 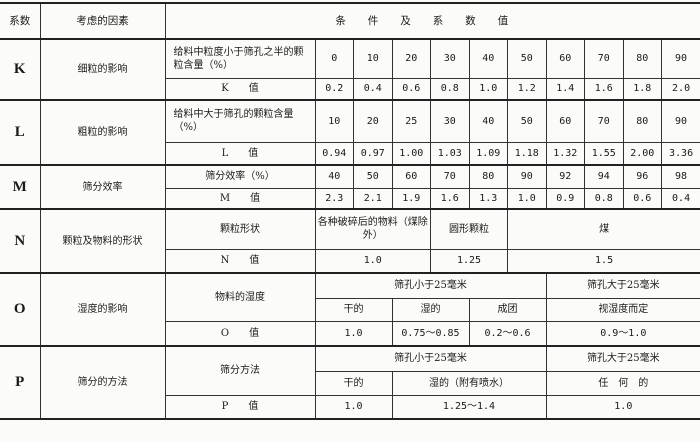 What do you see at coordinates (623, 333) in the screenshot?
I see `o-value: 0.9～1.0` at bounding box center [623, 333].